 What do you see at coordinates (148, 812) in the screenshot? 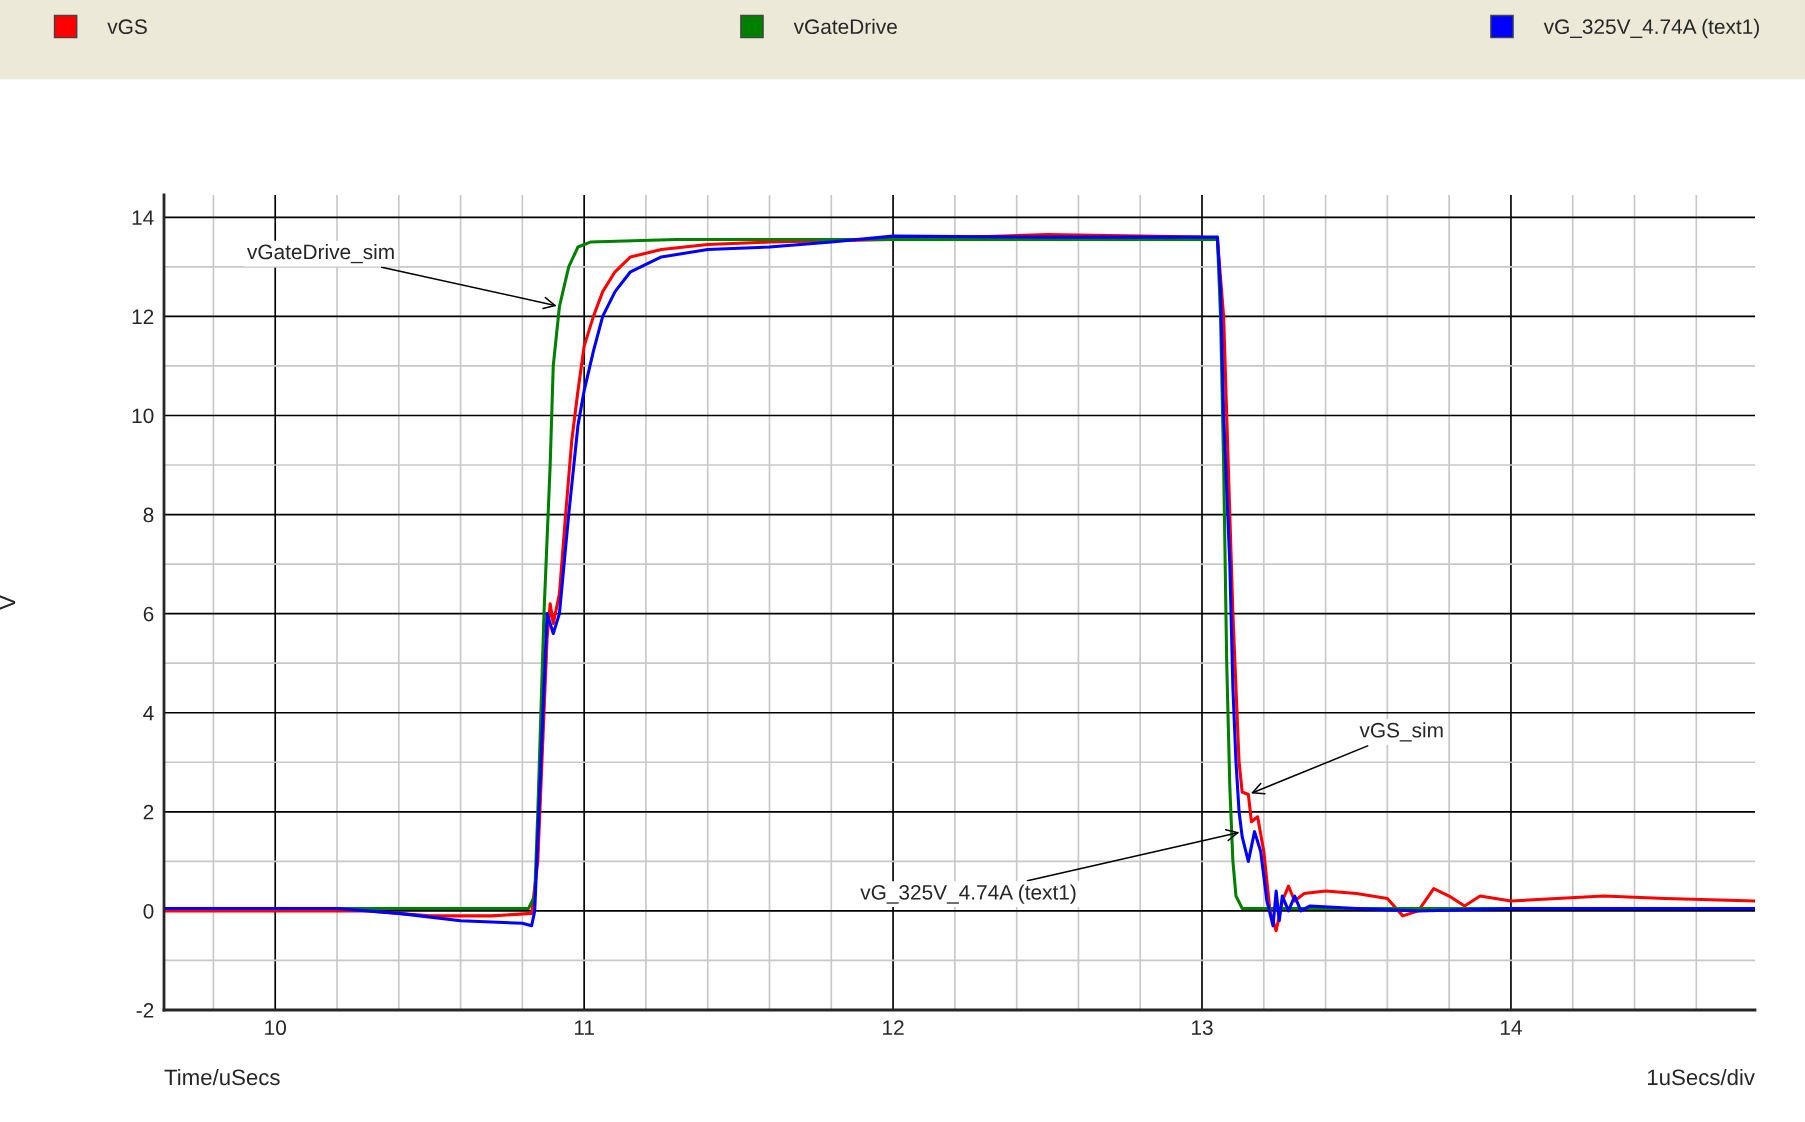
I see `y-tick-label: 2` at bounding box center [148, 812].